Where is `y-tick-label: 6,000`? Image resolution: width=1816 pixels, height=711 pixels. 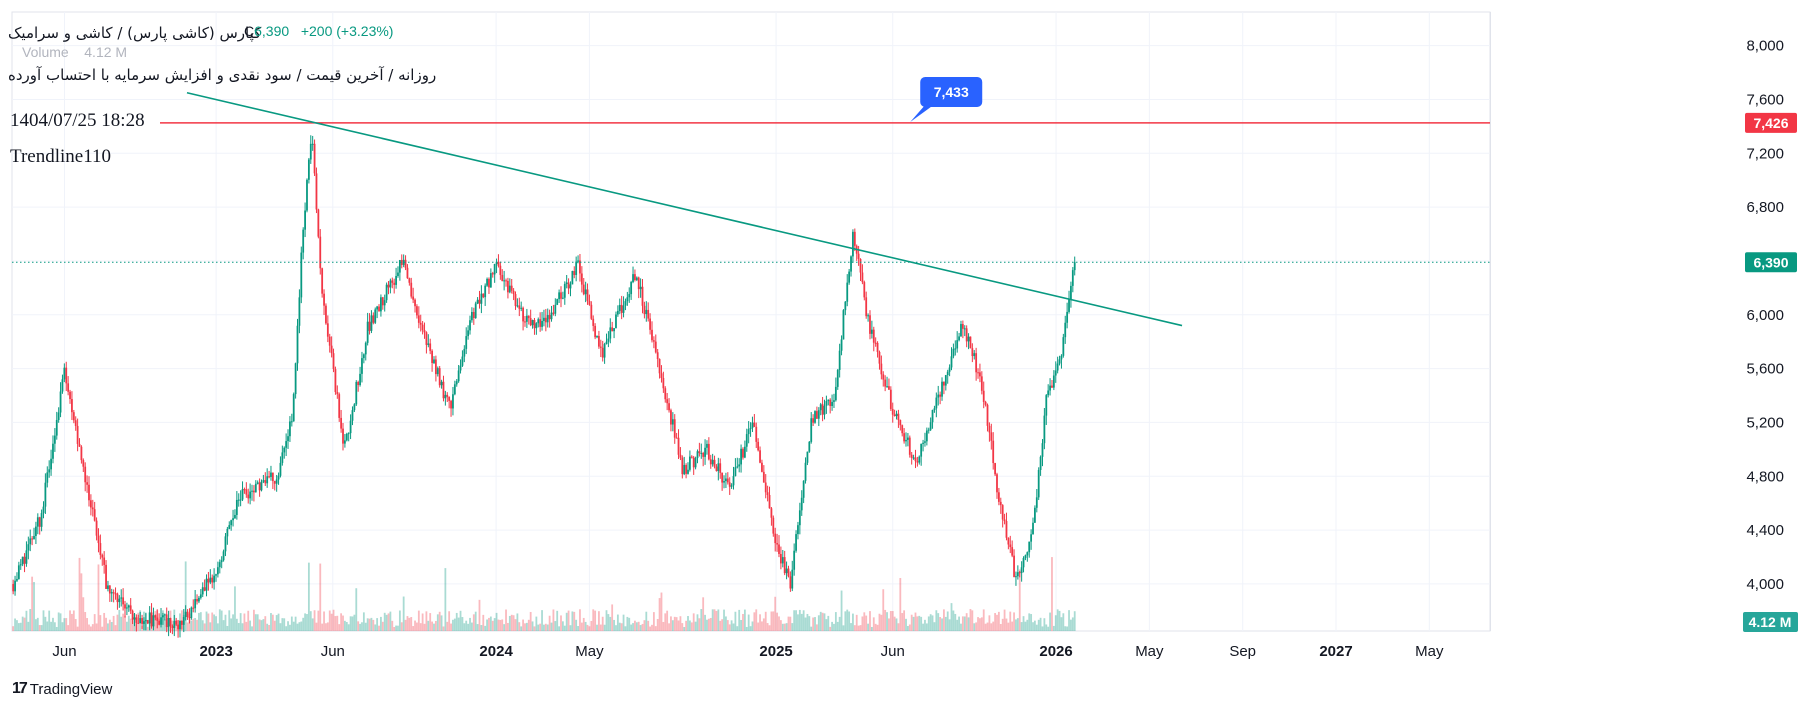
y-tick-label: 6,000 is located at coordinates (1765, 315).